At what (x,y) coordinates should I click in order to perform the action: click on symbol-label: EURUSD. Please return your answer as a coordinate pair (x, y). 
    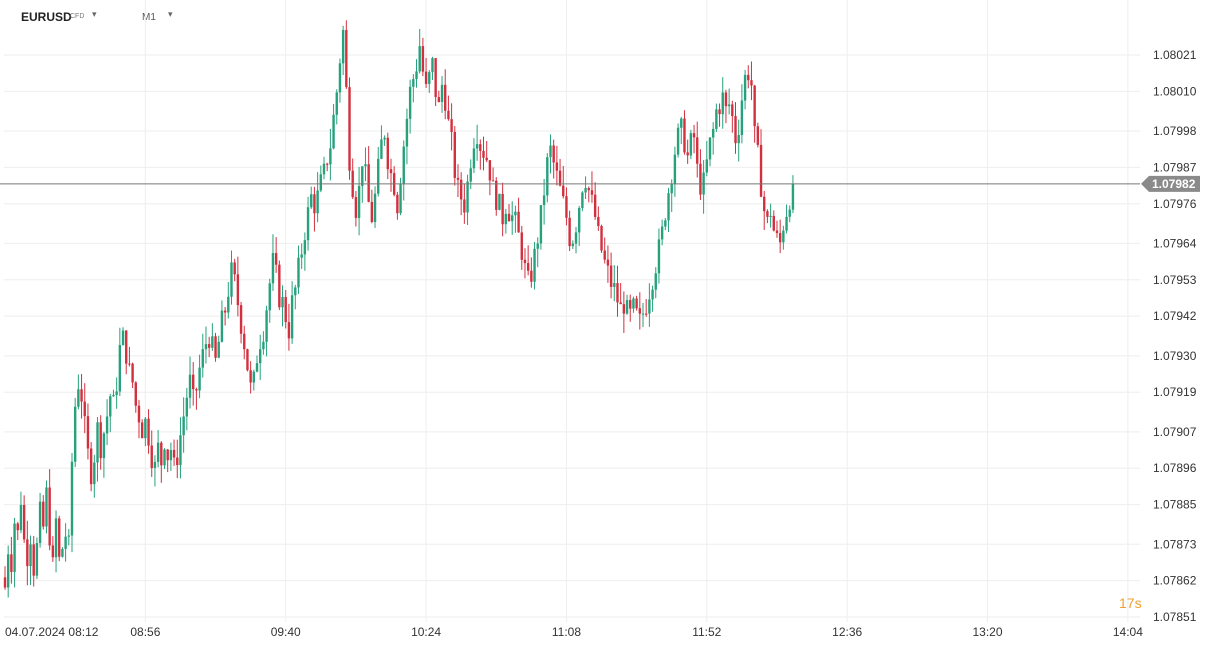
    Looking at the image, I should click on (46, 17).